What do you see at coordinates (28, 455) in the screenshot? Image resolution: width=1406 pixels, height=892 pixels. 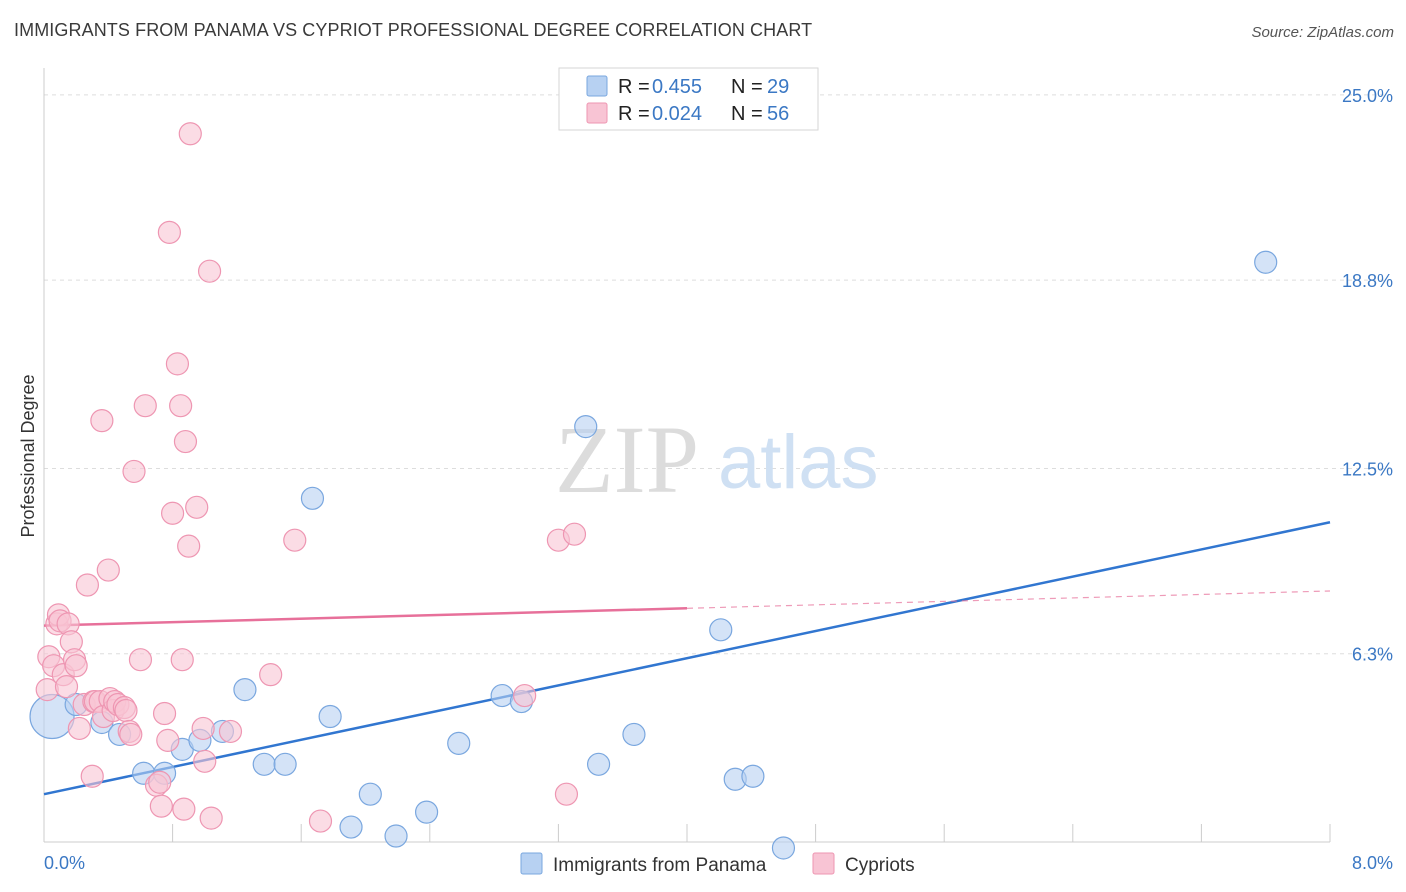 I see `y-axis-title: Professional Degree` at bounding box center [28, 455].